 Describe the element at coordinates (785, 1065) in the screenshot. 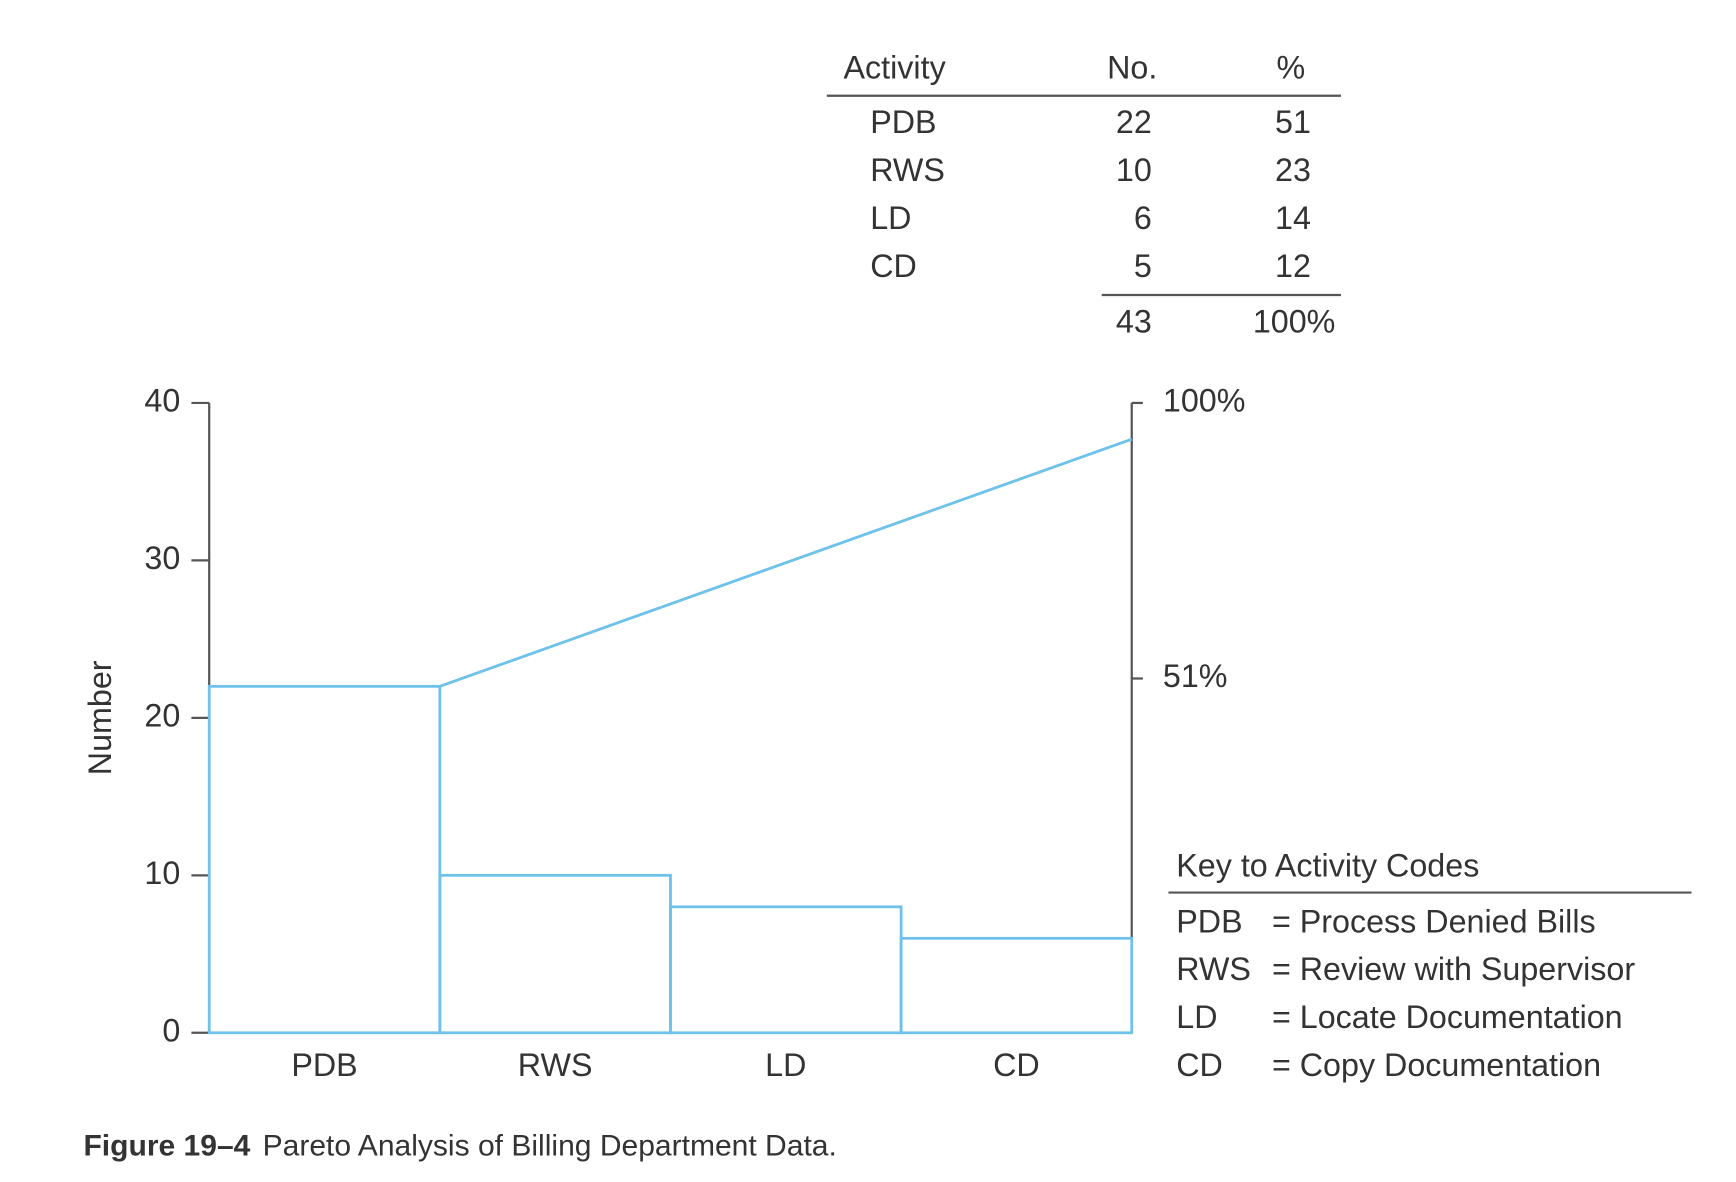

I see `x-tick-label: LD` at that location.